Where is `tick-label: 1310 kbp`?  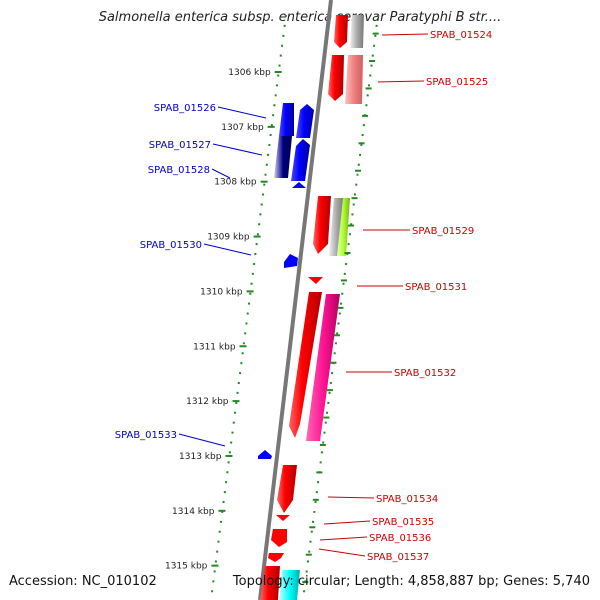
tick-label: 1310 kbp is located at coordinates (221, 292).